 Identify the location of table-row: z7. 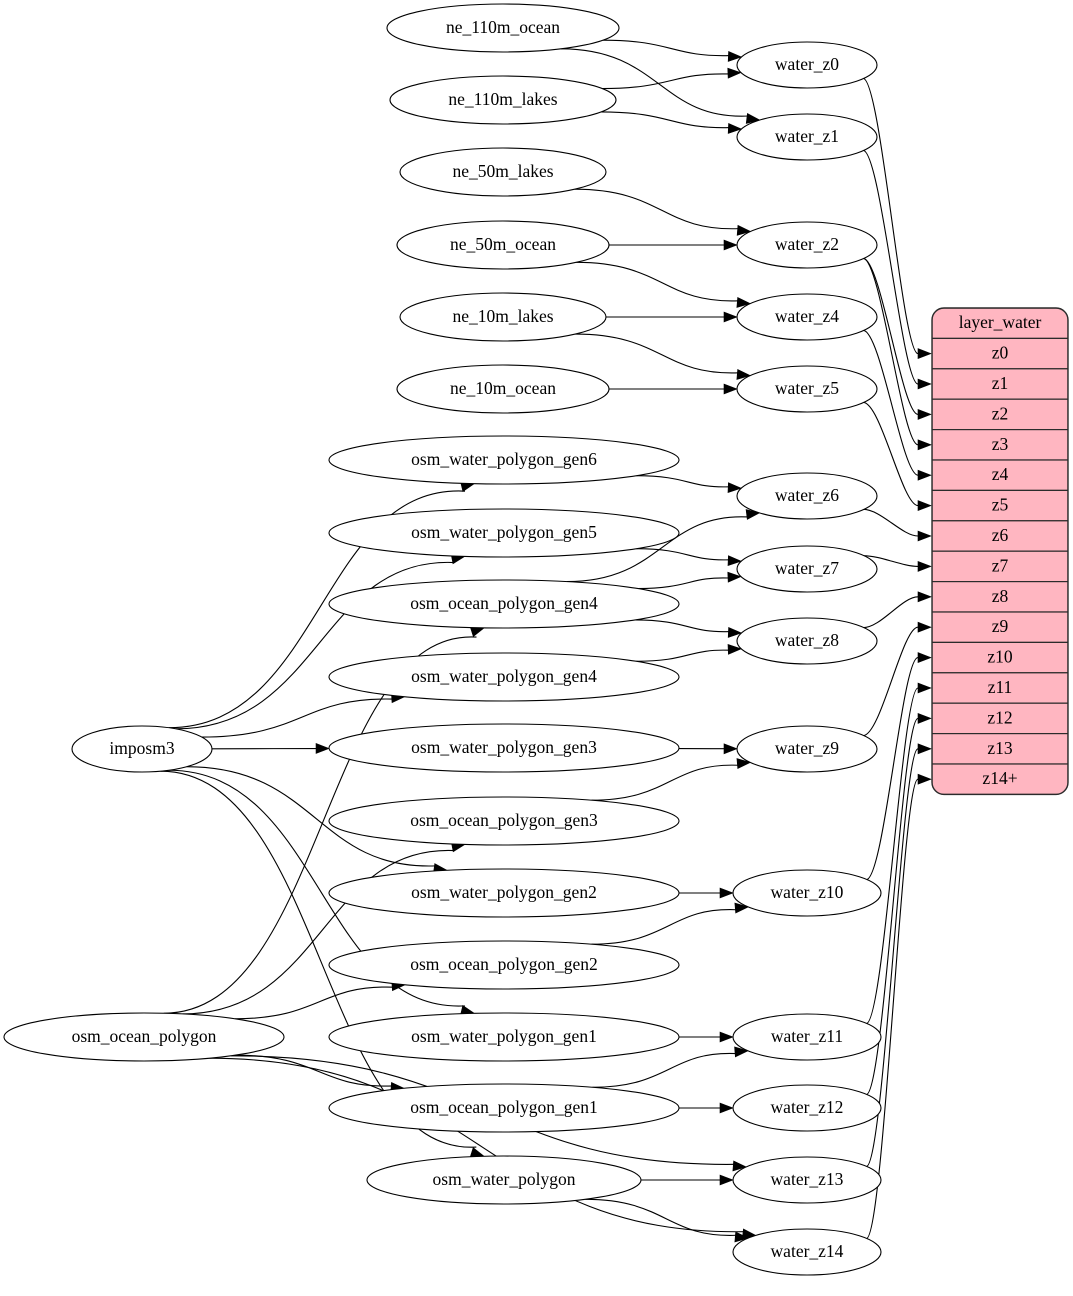
(1000, 566).